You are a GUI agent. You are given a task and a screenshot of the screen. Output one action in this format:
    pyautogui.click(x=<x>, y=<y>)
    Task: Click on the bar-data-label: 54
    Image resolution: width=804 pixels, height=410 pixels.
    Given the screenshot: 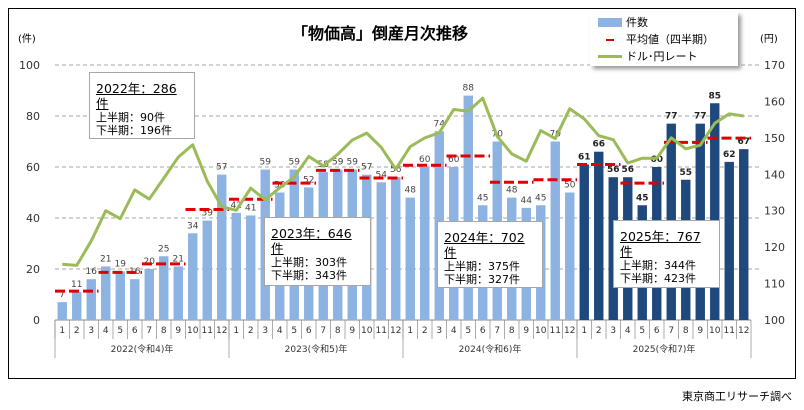 What is the action you would take?
    pyautogui.click(x=382, y=175)
    